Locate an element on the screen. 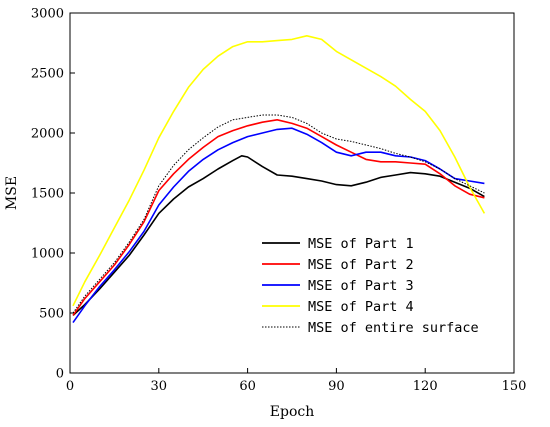 The height and width of the screenshot is (427, 550). legend-label: MSE of Part 1 is located at coordinates (361, 244).